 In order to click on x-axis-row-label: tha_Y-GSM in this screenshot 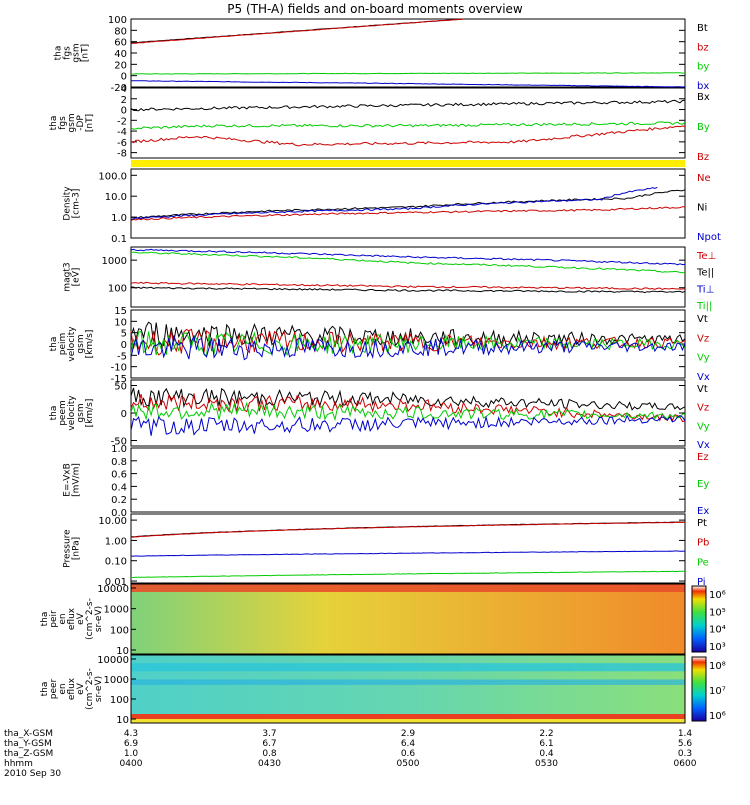, I will do `click(28, 744)`.